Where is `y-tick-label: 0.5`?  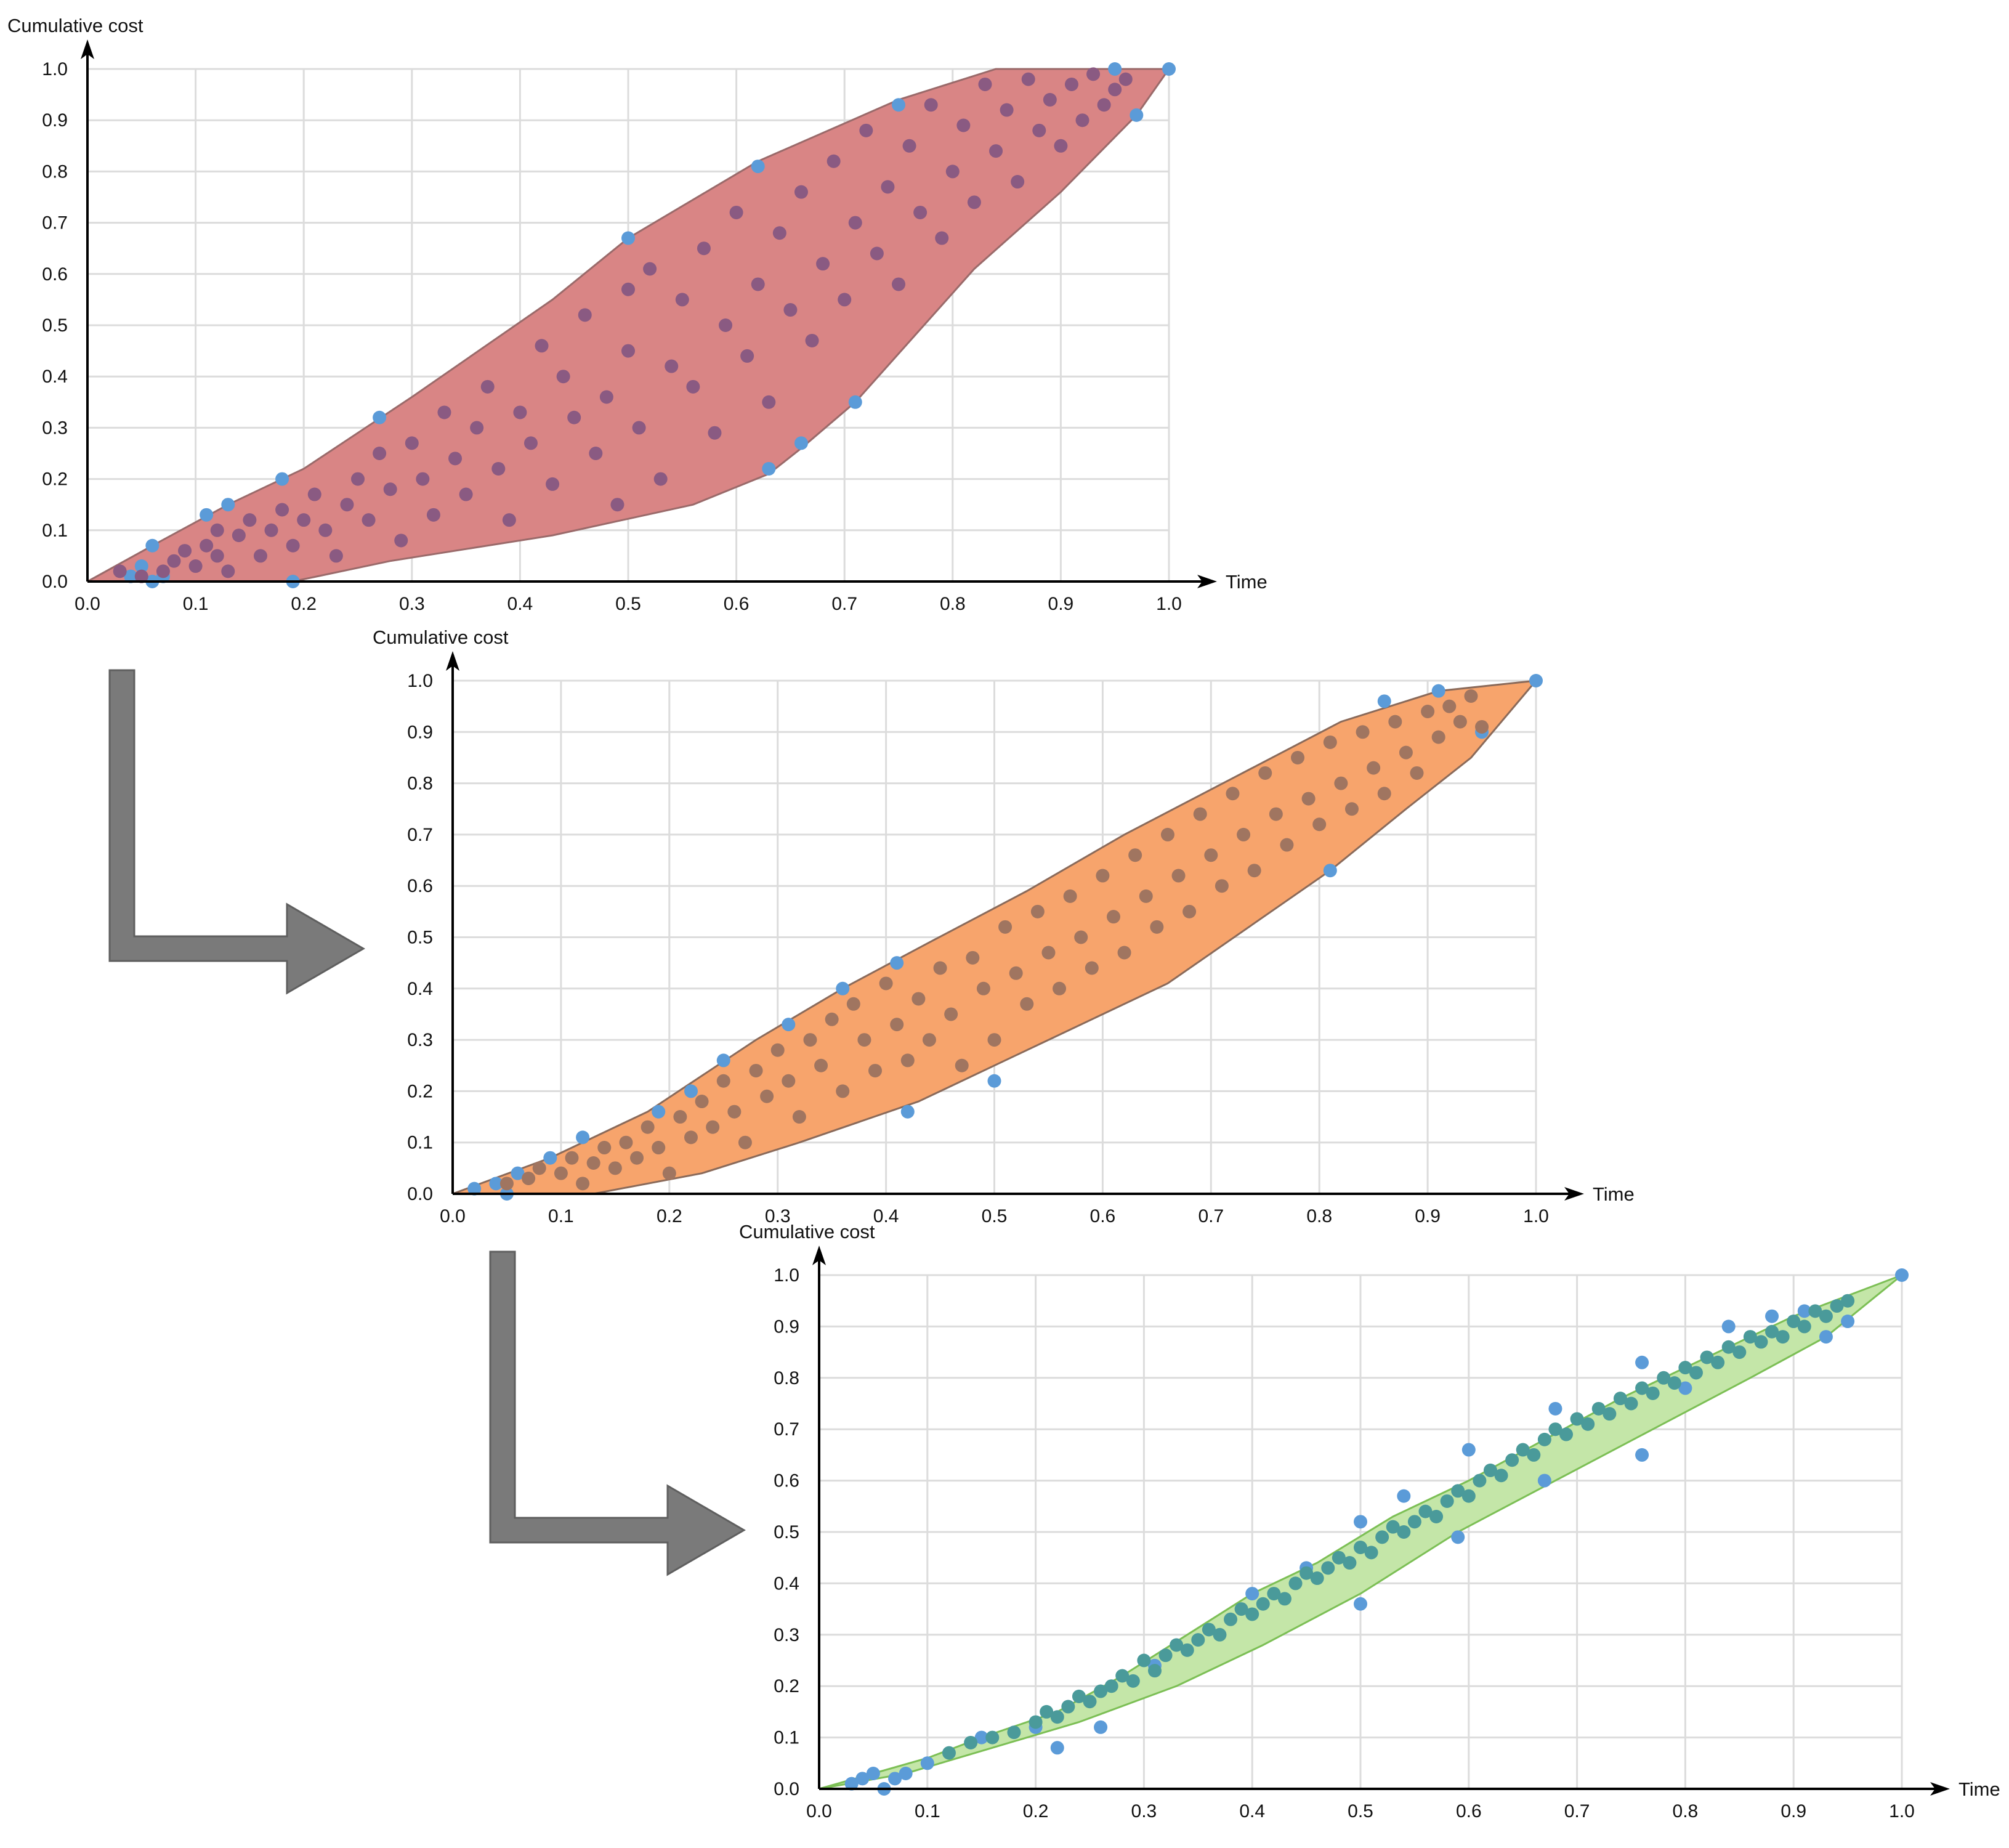
y-tick-label: 0.5 is located at coordinates (420, 938).